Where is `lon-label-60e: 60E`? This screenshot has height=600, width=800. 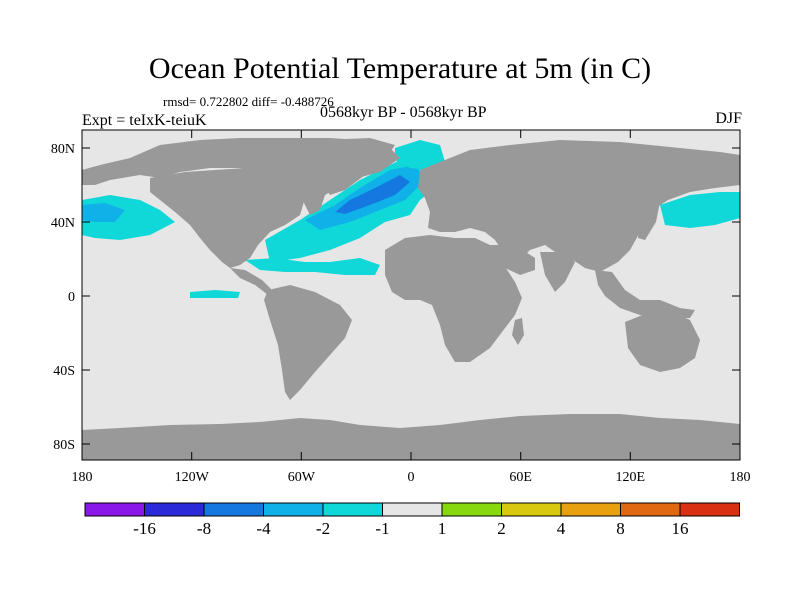
lon-label-60e: 60E is located at coordinates (520, 477).